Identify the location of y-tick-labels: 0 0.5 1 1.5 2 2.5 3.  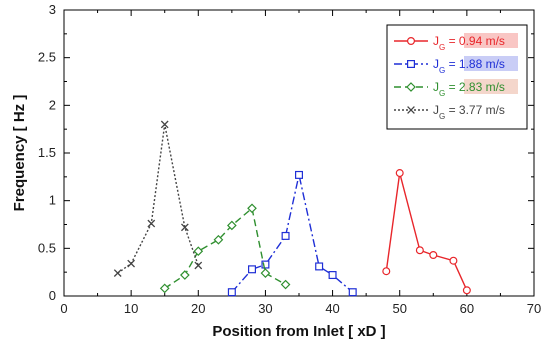
(47, 152).